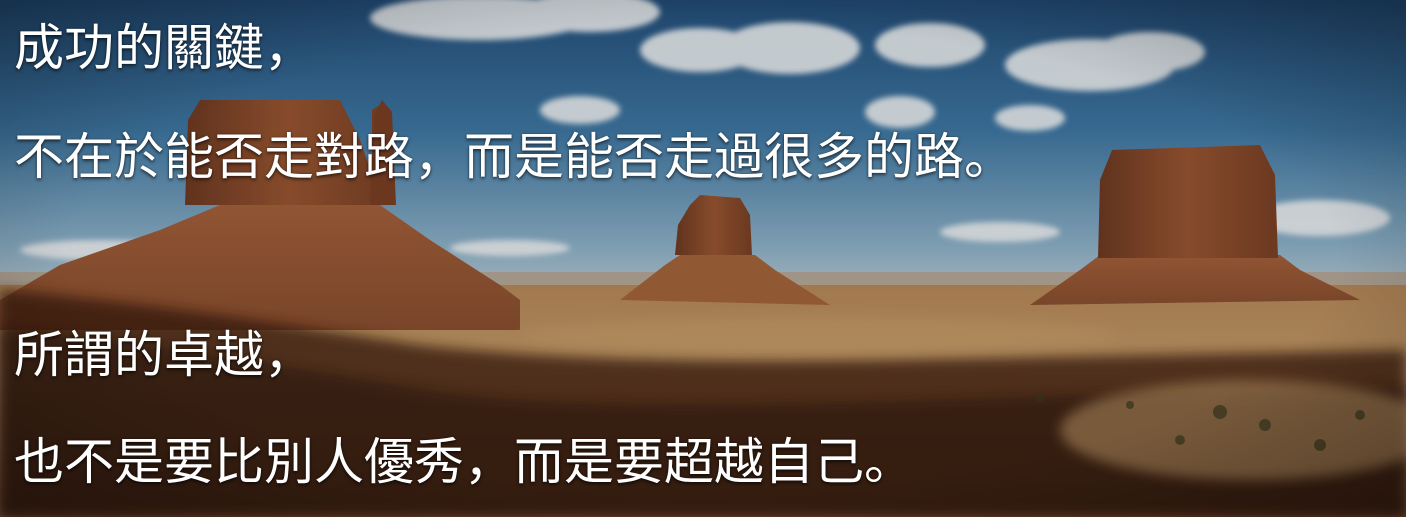  Describe the element at coordinates (164, 355) in the screenshot. I see `quote-line-3: 所謂的卓越，` at that location.